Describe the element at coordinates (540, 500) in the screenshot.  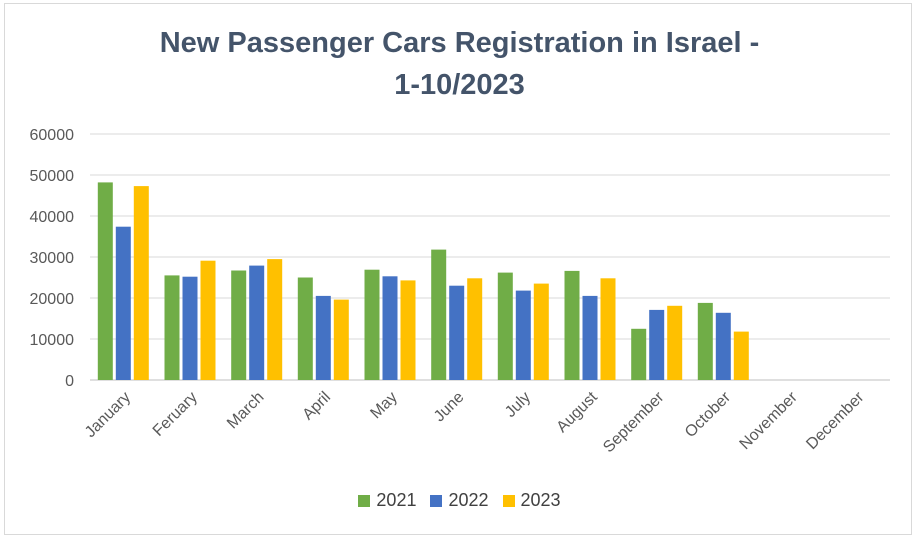
I see `legend-label: 2023` at that location.